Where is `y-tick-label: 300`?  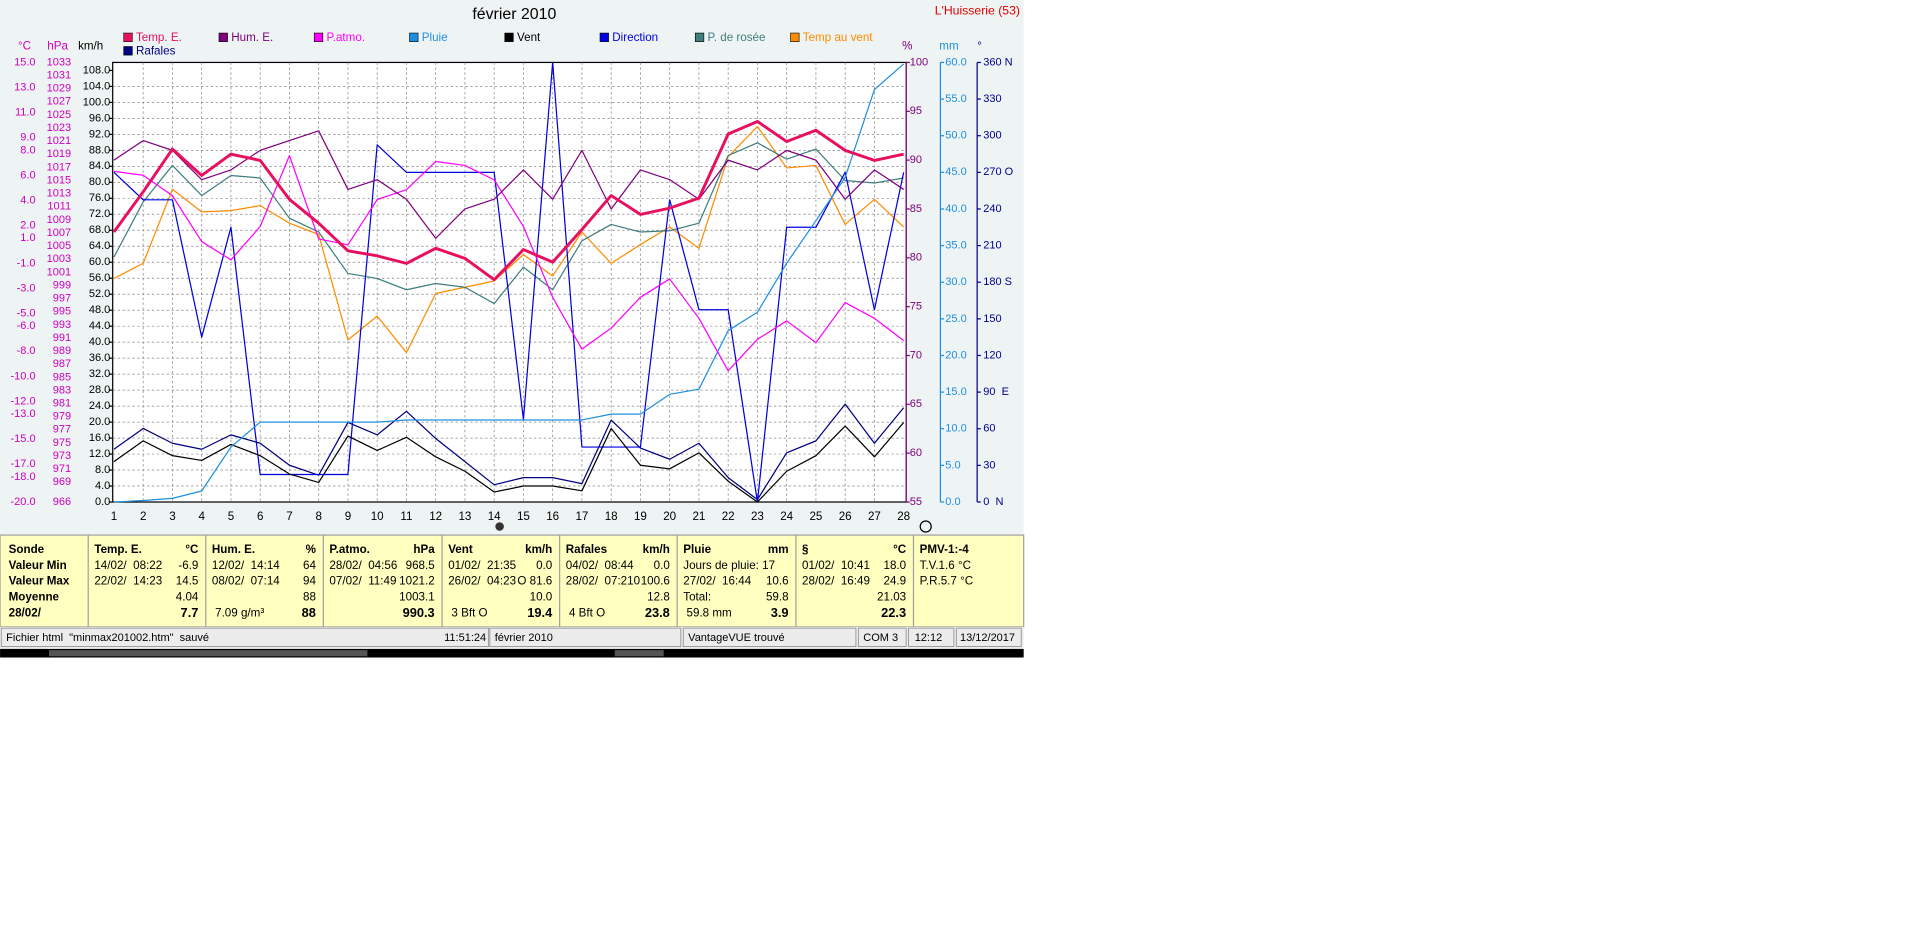
y-tick-label: 300 is located at coordinates (992, 136).